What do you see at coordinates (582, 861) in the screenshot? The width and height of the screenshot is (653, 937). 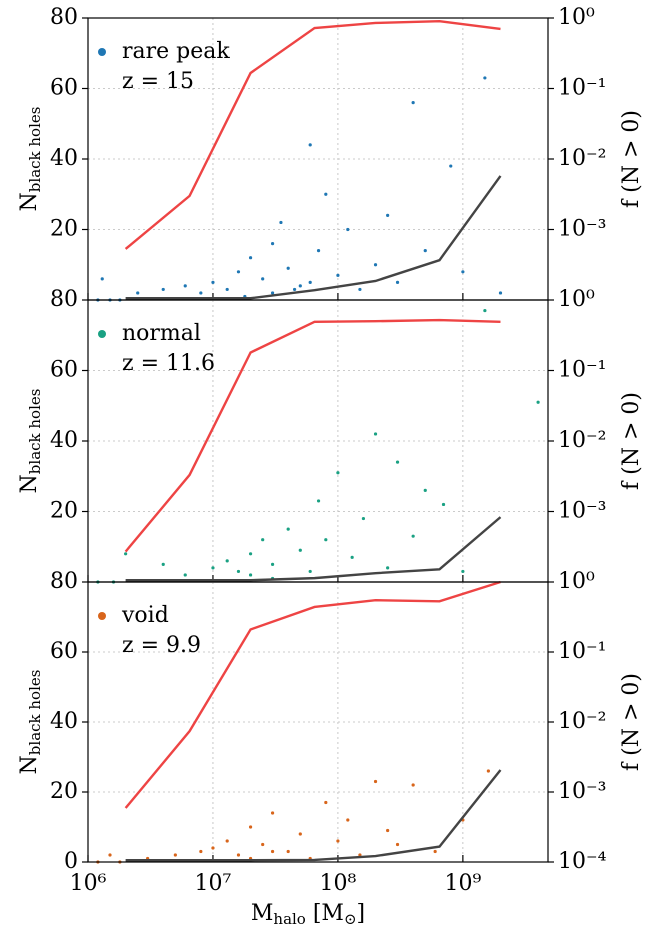 I see `y2-tick-label: 10⁻⁴` at bounding box center [582, 861].